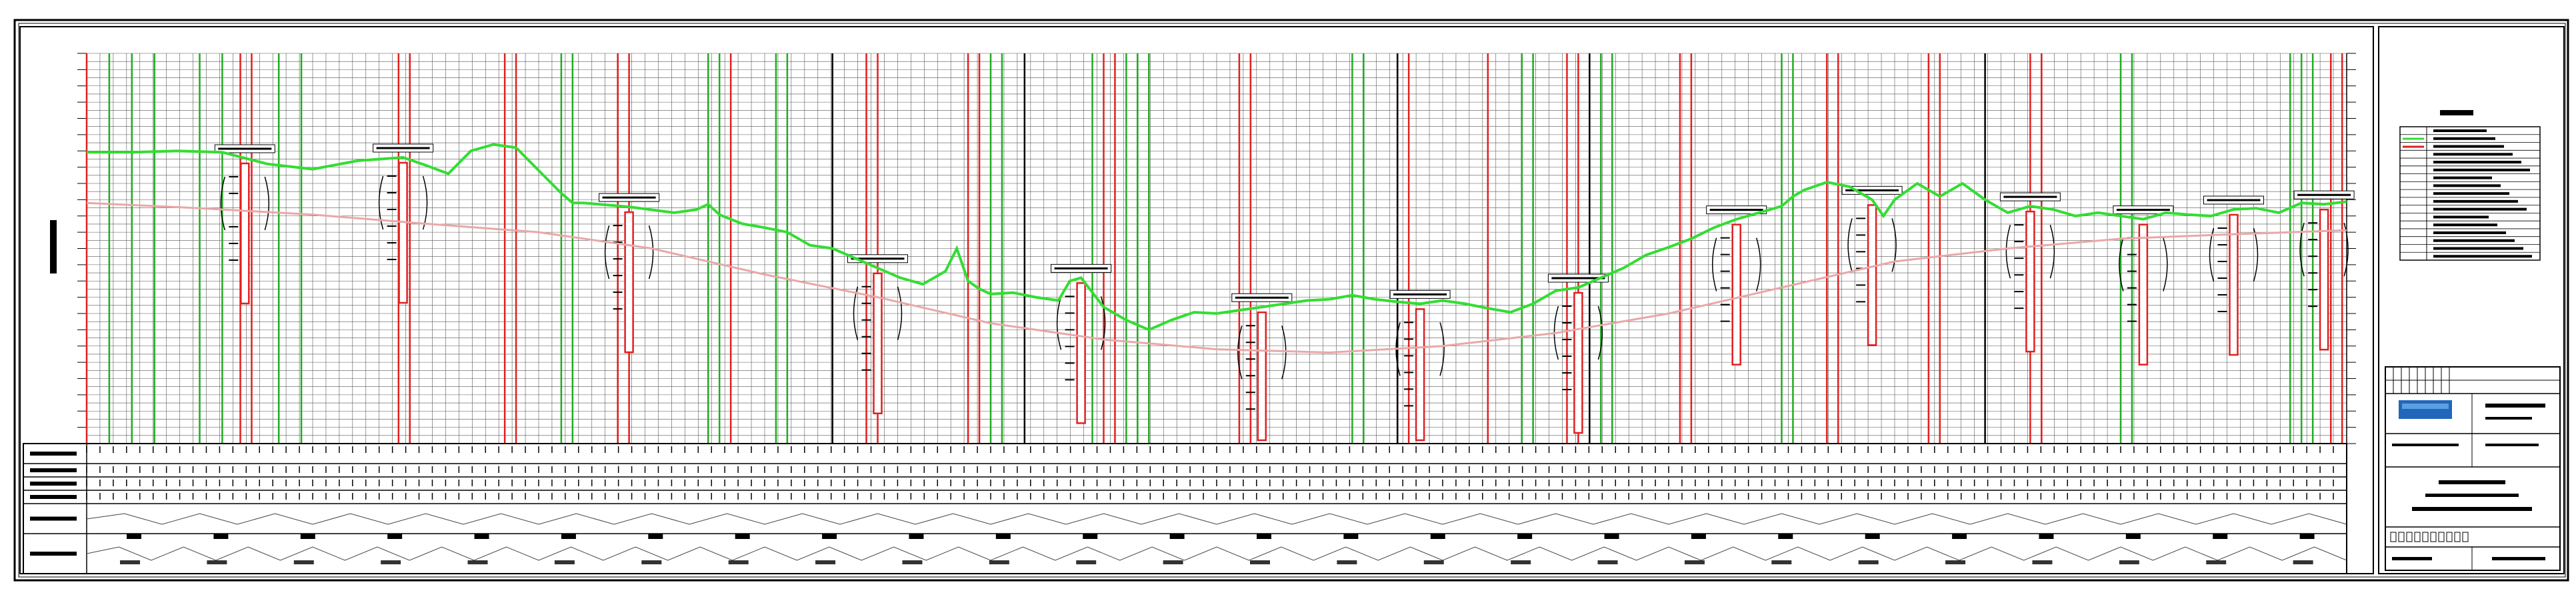 The height and width of the screenshot is (603, 2576). Describe the element at coordinates (2512, 445) in the screenshot. I see `client-label` at that location.